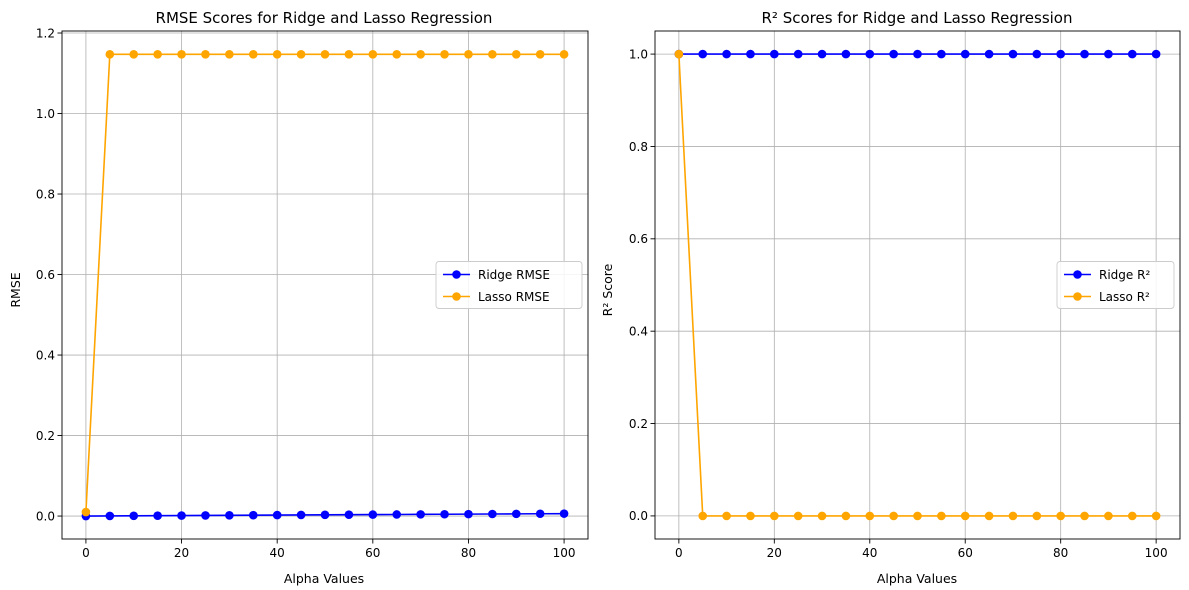 The height and width of the screenshot is (590, 1189). I want to click on legend-item: Lasso RMSE, so click(496, 297).